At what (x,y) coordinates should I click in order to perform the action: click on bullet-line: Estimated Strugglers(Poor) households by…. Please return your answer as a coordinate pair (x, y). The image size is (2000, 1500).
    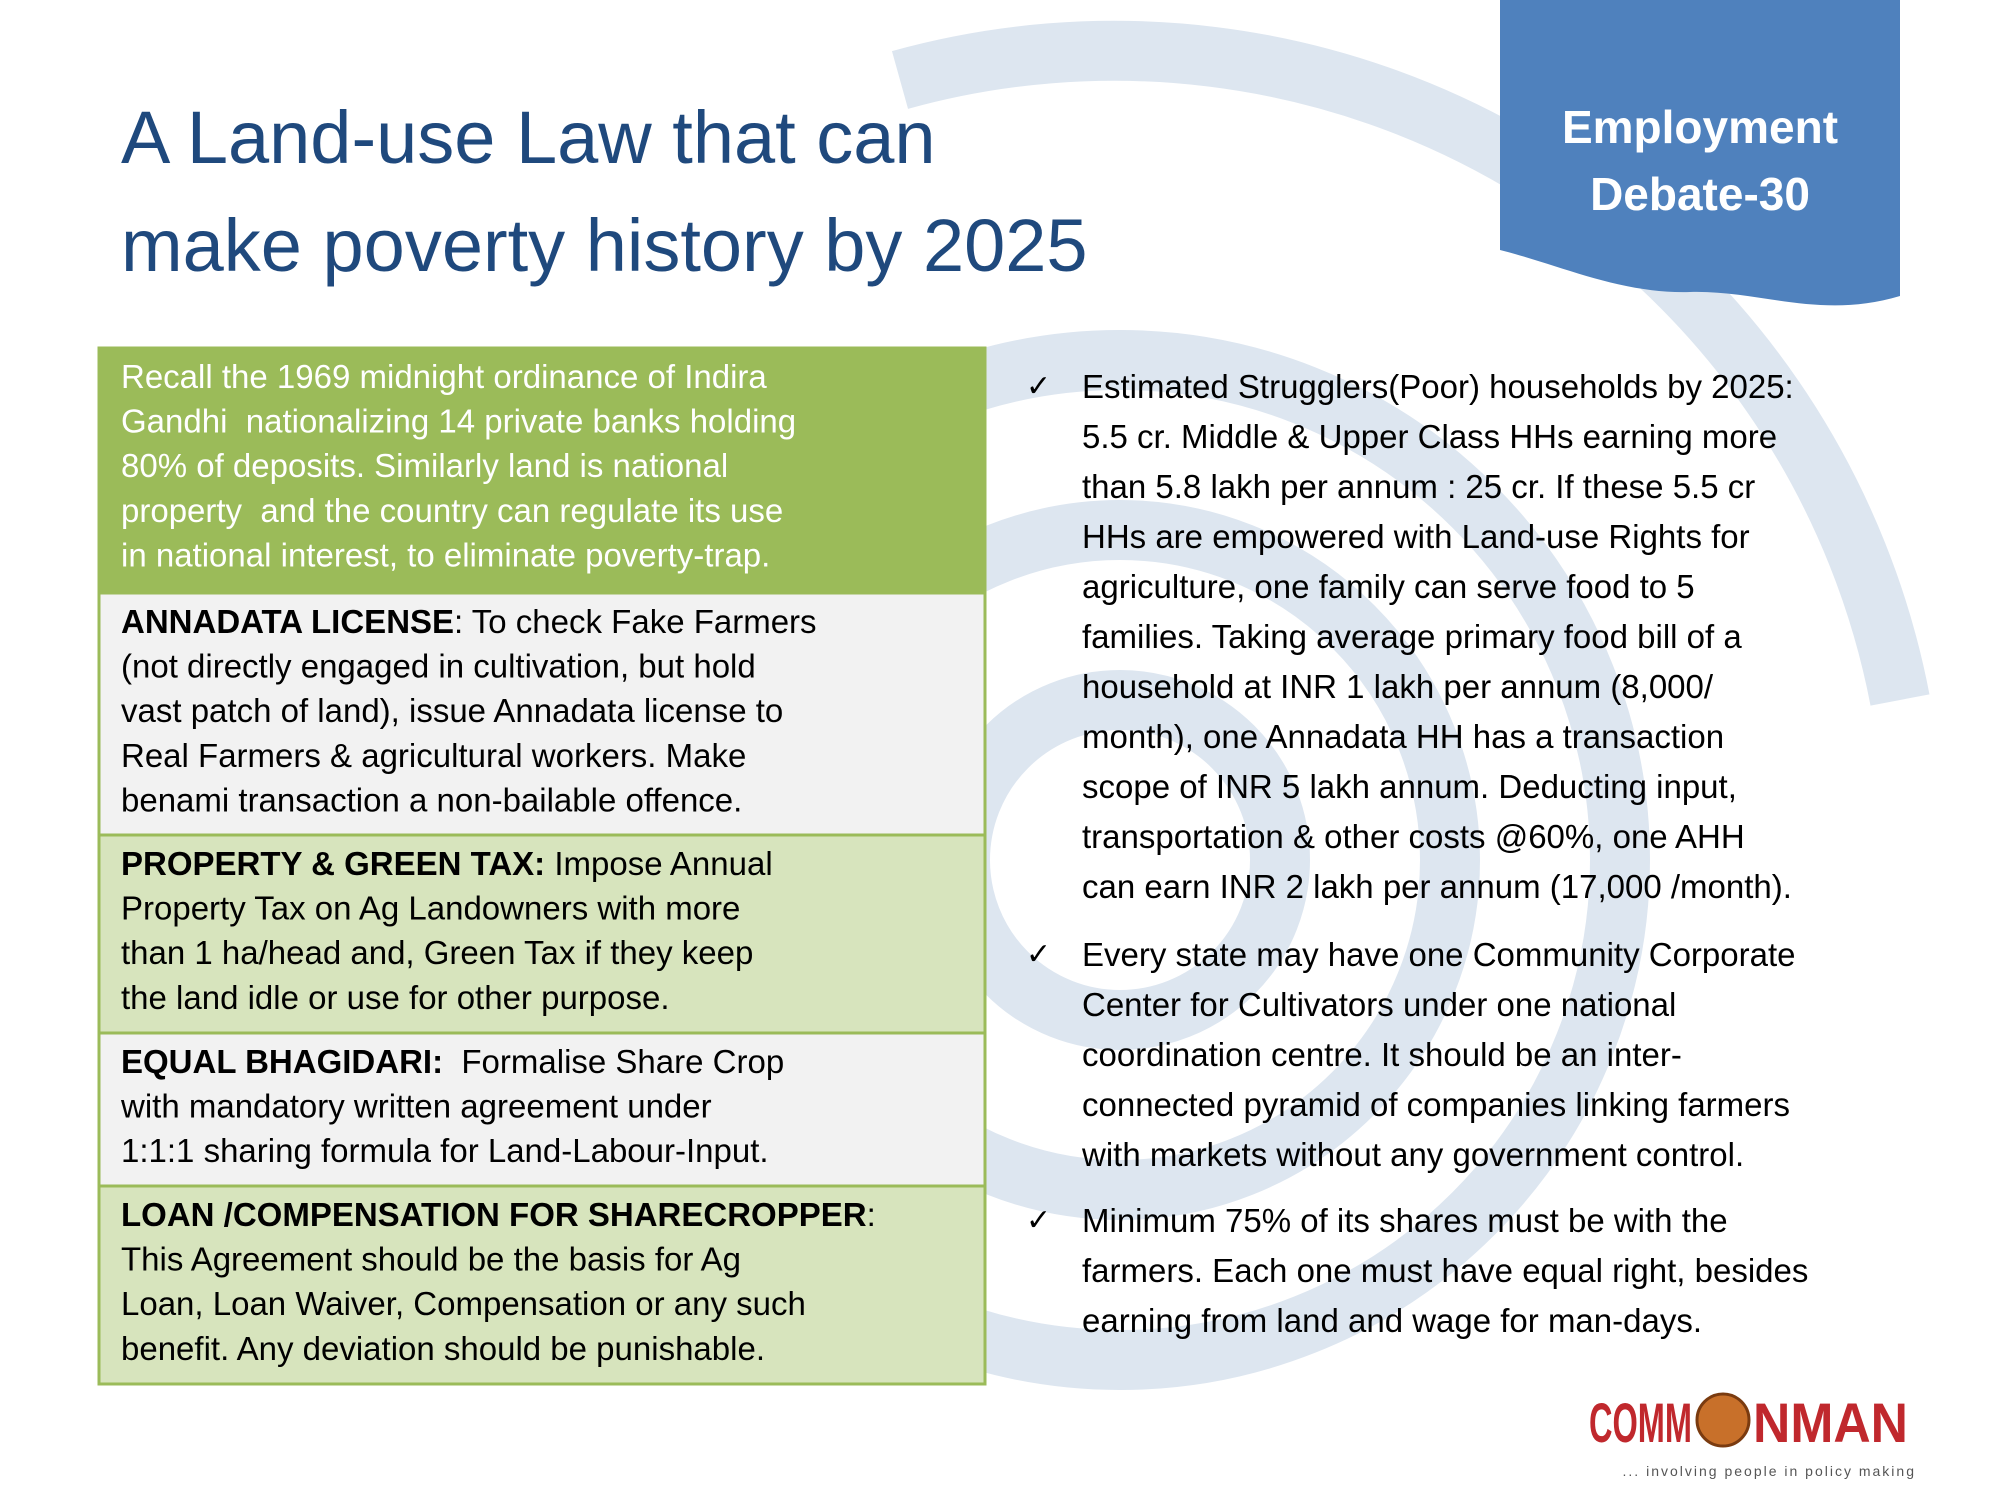
    Looking at the image, I should click on (1438, 386).